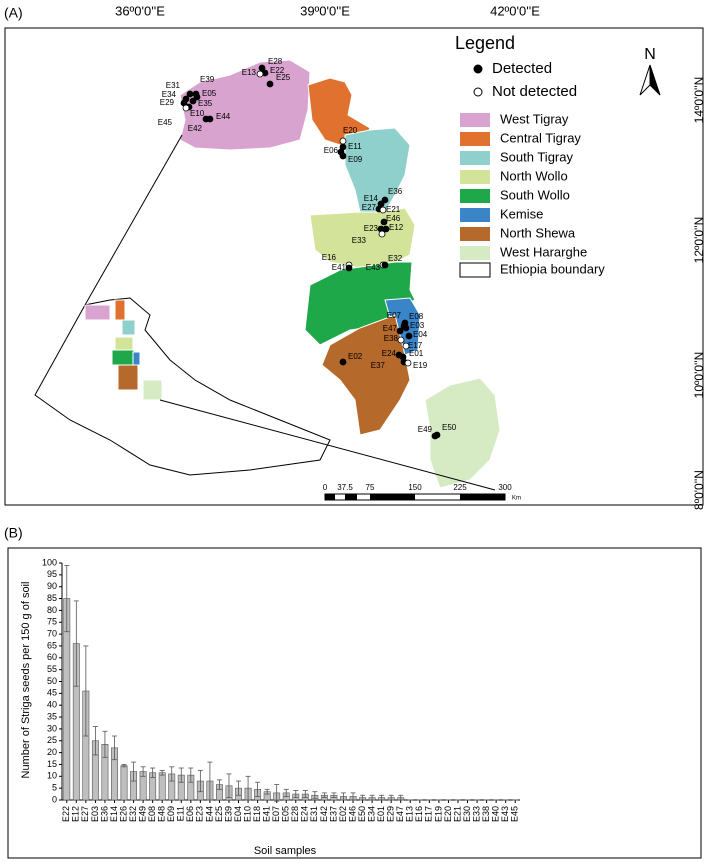 The width and height of the screenshot is (709, 863). What do you see at coordinates (52, 752) in the screenshot?
I see `y-tick-label: 20` at bounding box center [52, 752].